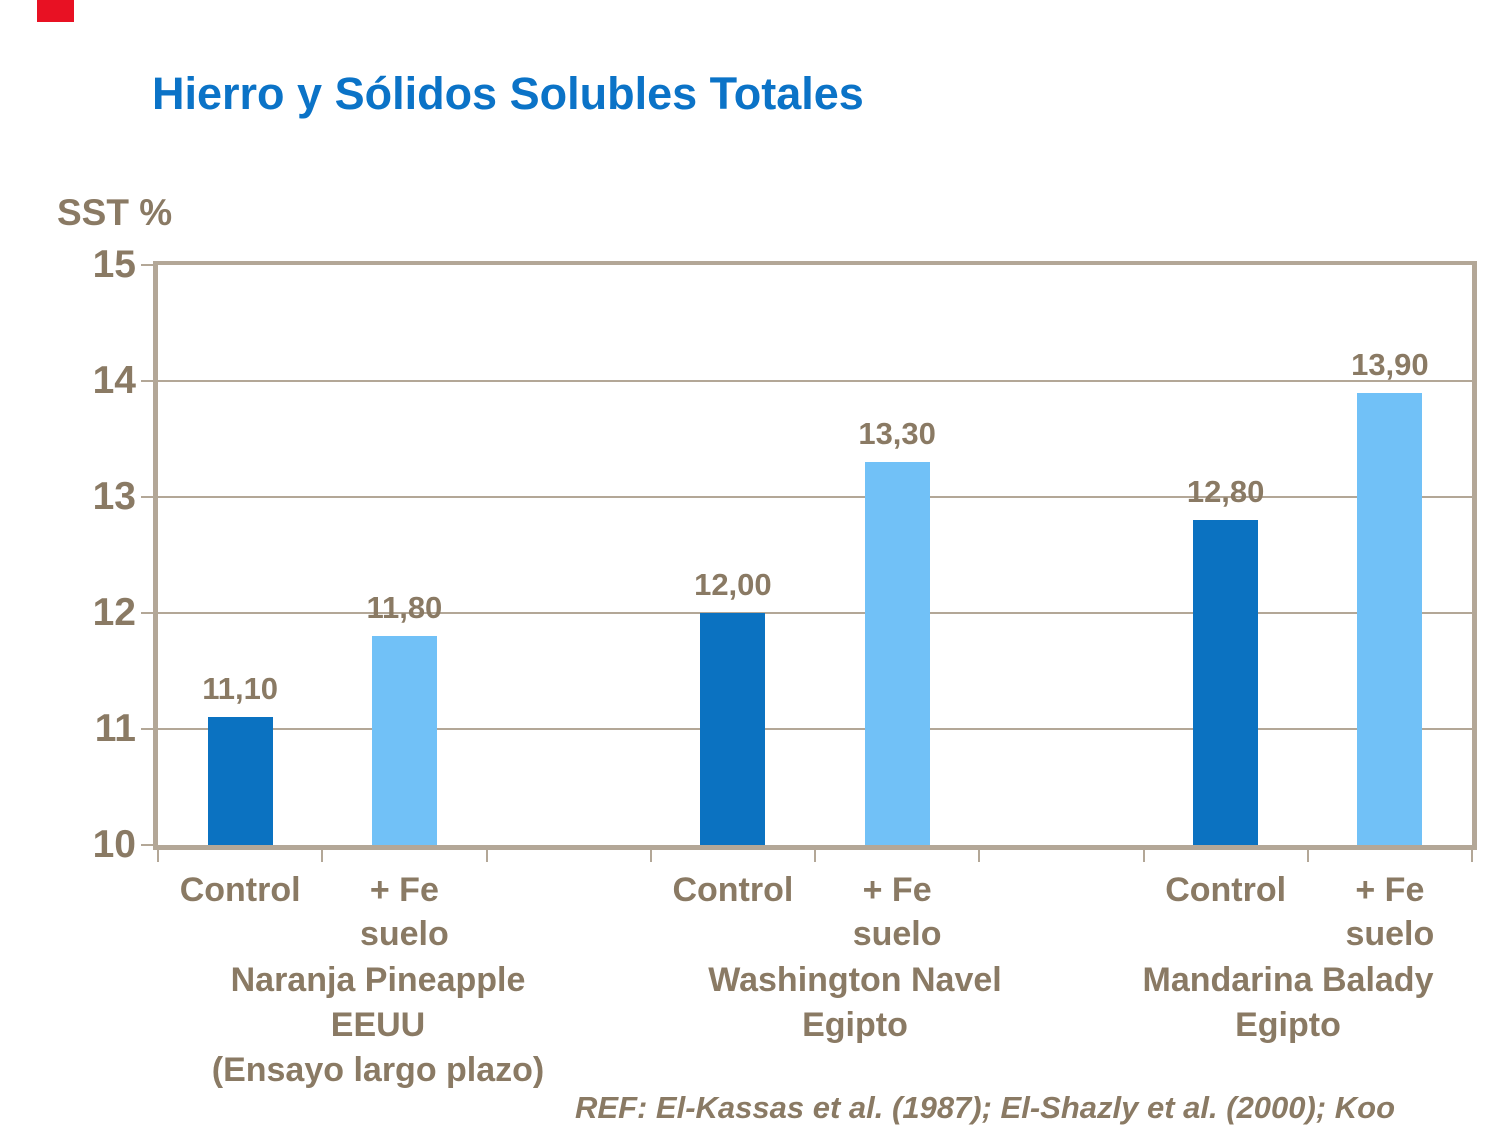  Describe the element at coordinates (1226, 682) in the screenshot. I see `bar-control-group3` at that location.